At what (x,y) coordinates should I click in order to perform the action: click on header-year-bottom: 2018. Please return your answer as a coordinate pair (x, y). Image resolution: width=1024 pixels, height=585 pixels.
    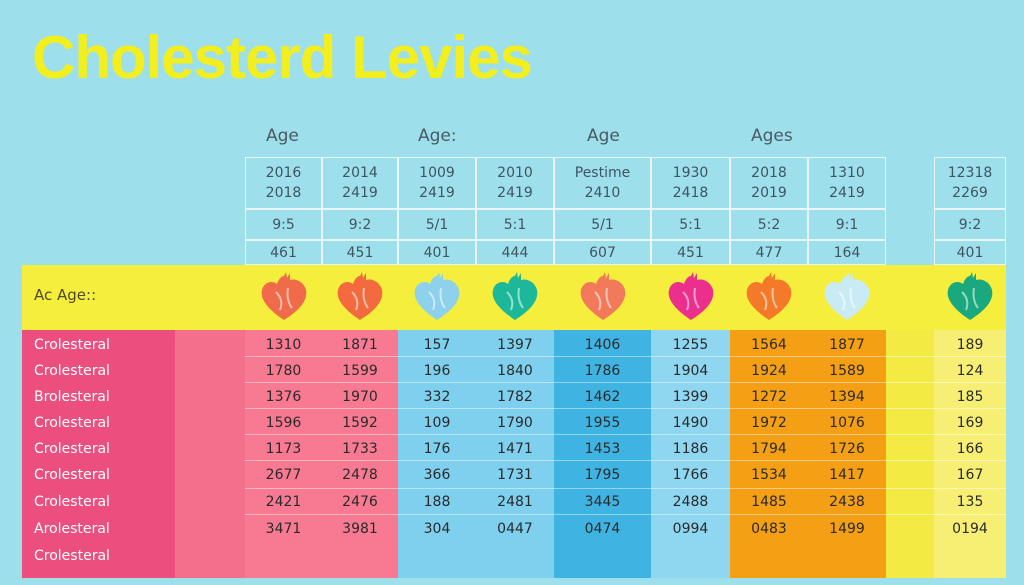
    Looking at the image, I should click on (283, 193).